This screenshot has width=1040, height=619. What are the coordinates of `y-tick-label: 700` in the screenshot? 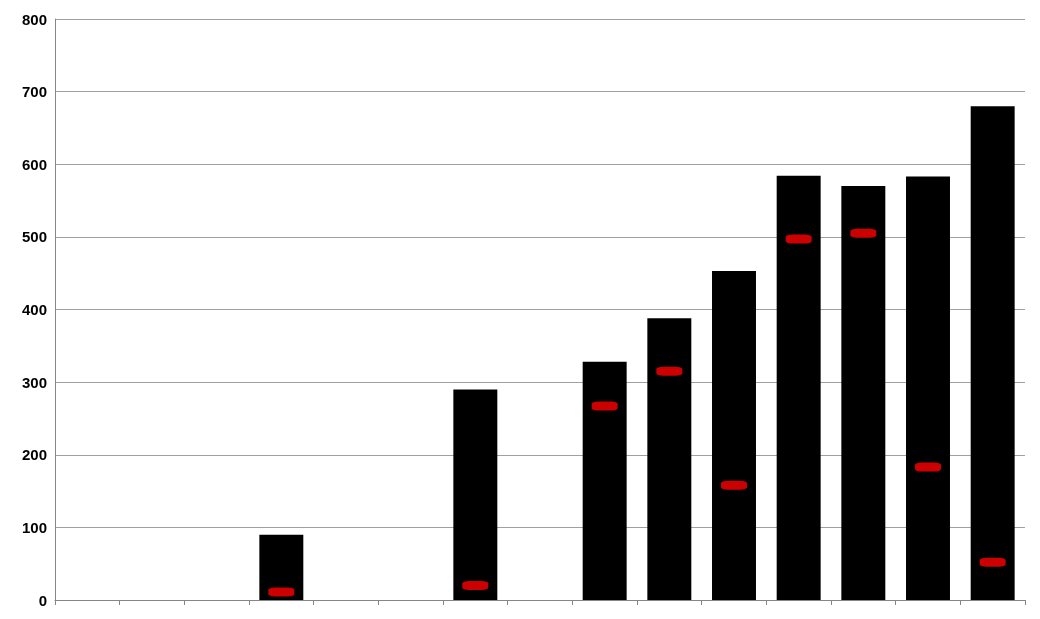 It's located at (34, 92).